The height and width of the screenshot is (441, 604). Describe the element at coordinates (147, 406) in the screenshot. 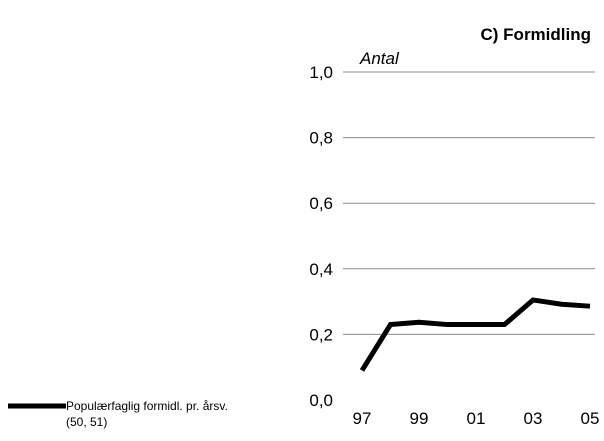

I see `legend-label: Populærfaglig formidl. pr. årsv.` at that location.